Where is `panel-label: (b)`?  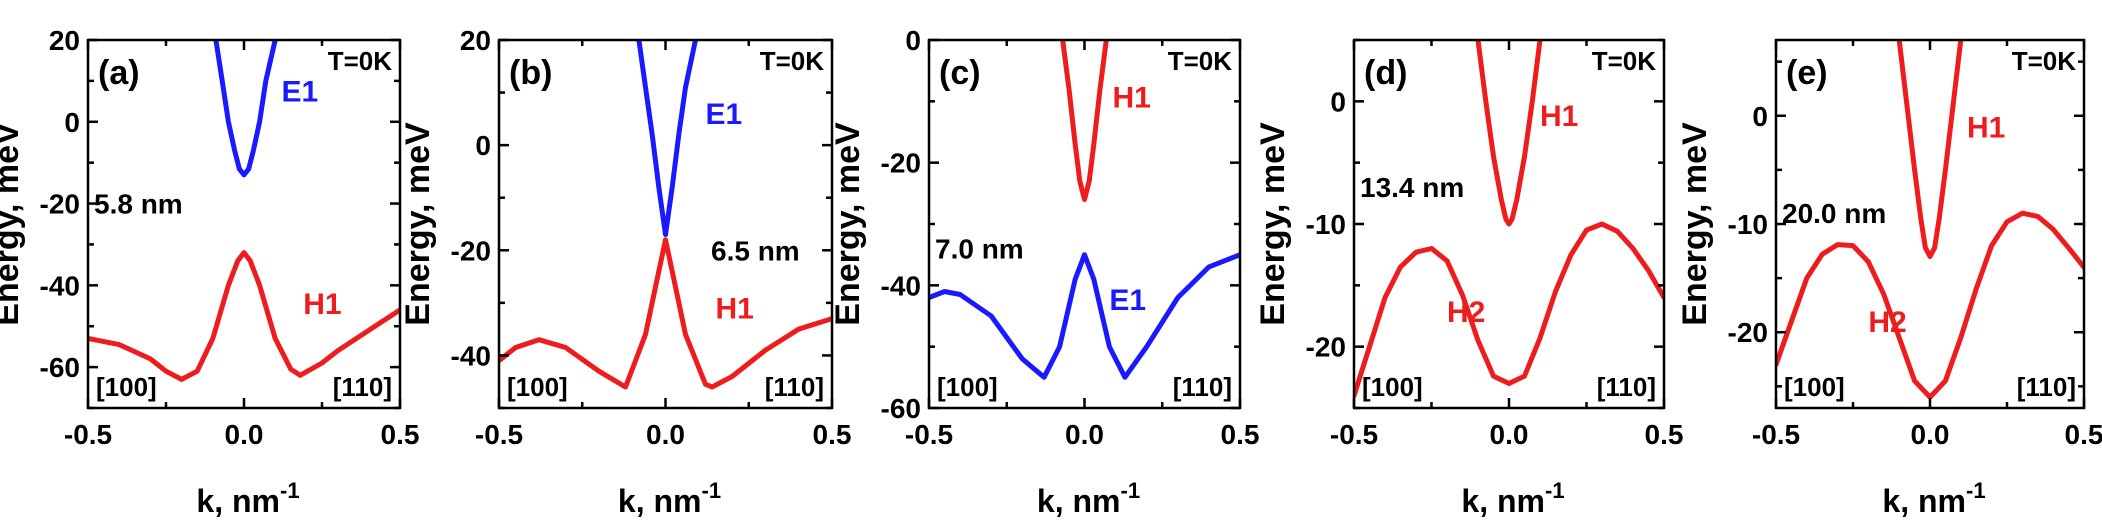
panel-label: (b) is located at coordinates (530, 73).